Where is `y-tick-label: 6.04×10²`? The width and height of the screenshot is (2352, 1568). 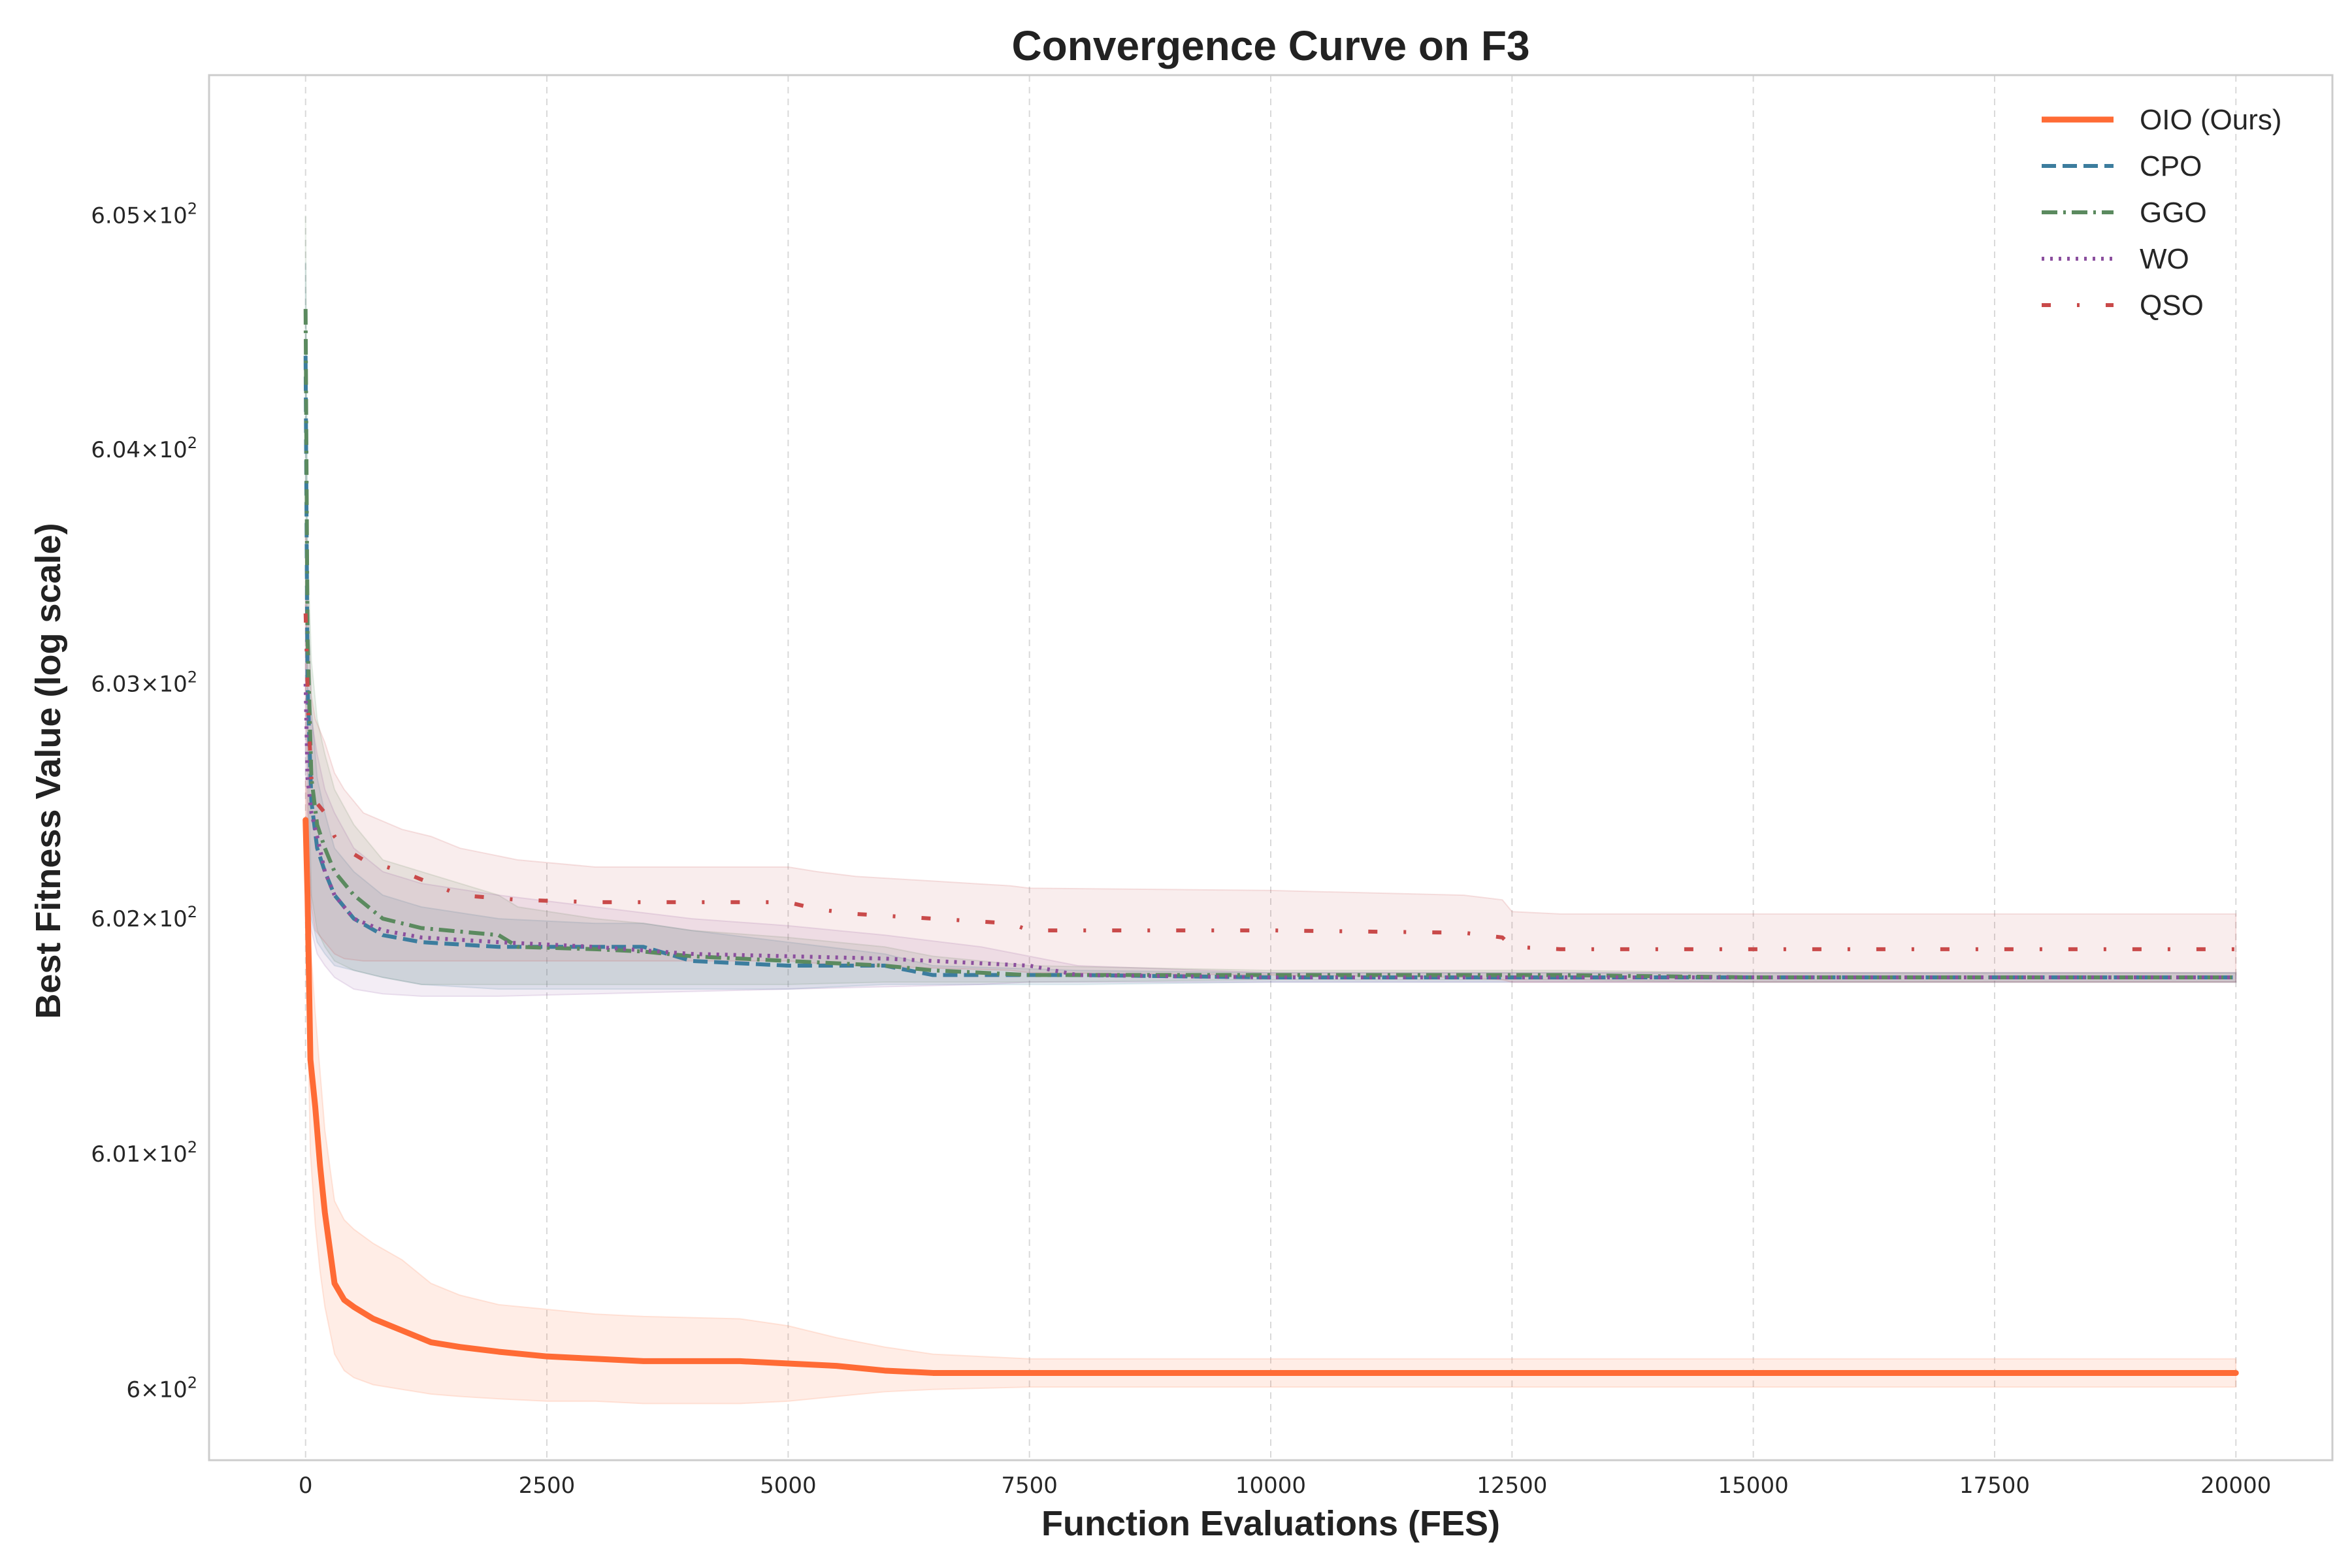 y-tick-label: 6.04×10² is located at coordinates (144, 448).